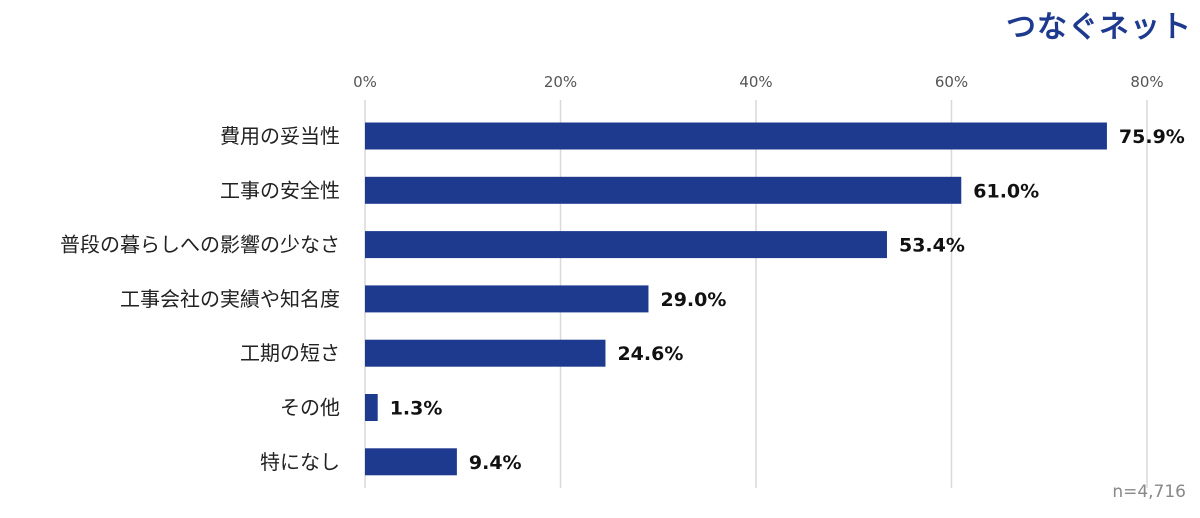 This screenshot has width=1200, height=518. What do you see at coordinates (650, 354) in the screenshot?
I see `value-label: 24.6%` at bounding box center [650, 354].